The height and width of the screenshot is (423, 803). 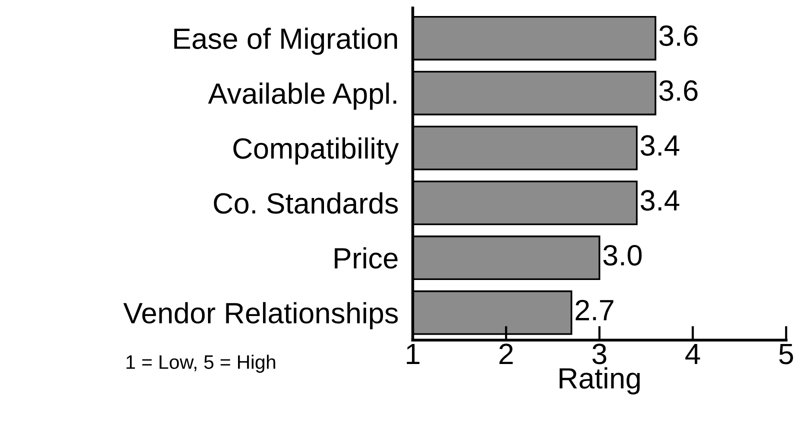 I want to click on data-label: 2.7, so click(x=595, y=310).